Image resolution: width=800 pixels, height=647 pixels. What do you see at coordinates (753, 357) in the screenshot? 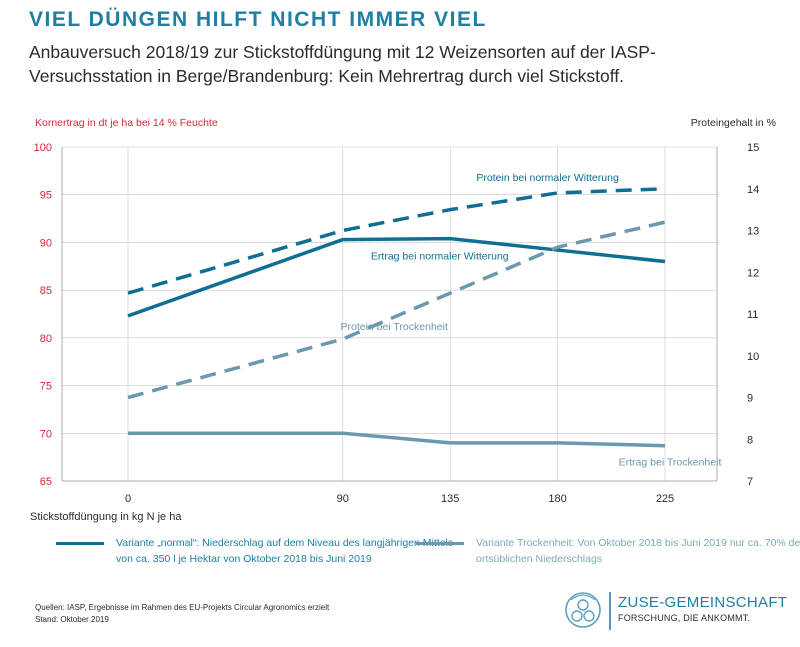
I see `y-right-tick-label: 10` at bounding box center [753, 357].